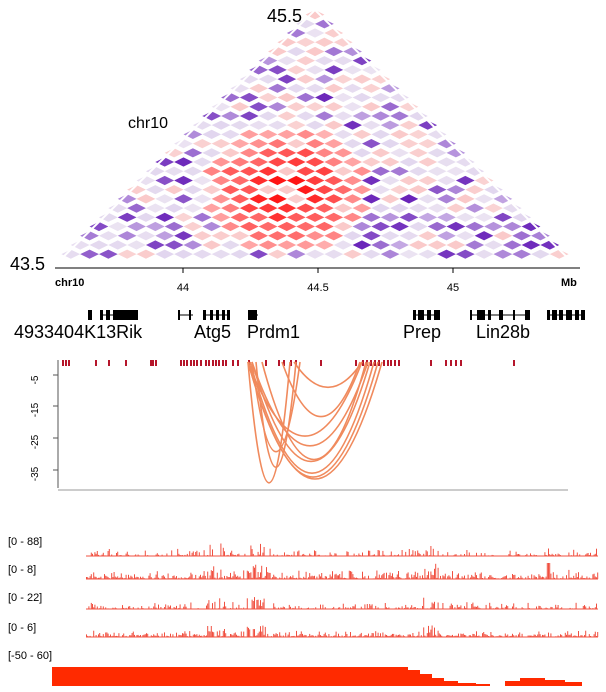 The image size is (606, 692). What do you see at coordinates (583, 315) in the screenshot?
I see `gene-model-exon` at bounding box center [583, 315].